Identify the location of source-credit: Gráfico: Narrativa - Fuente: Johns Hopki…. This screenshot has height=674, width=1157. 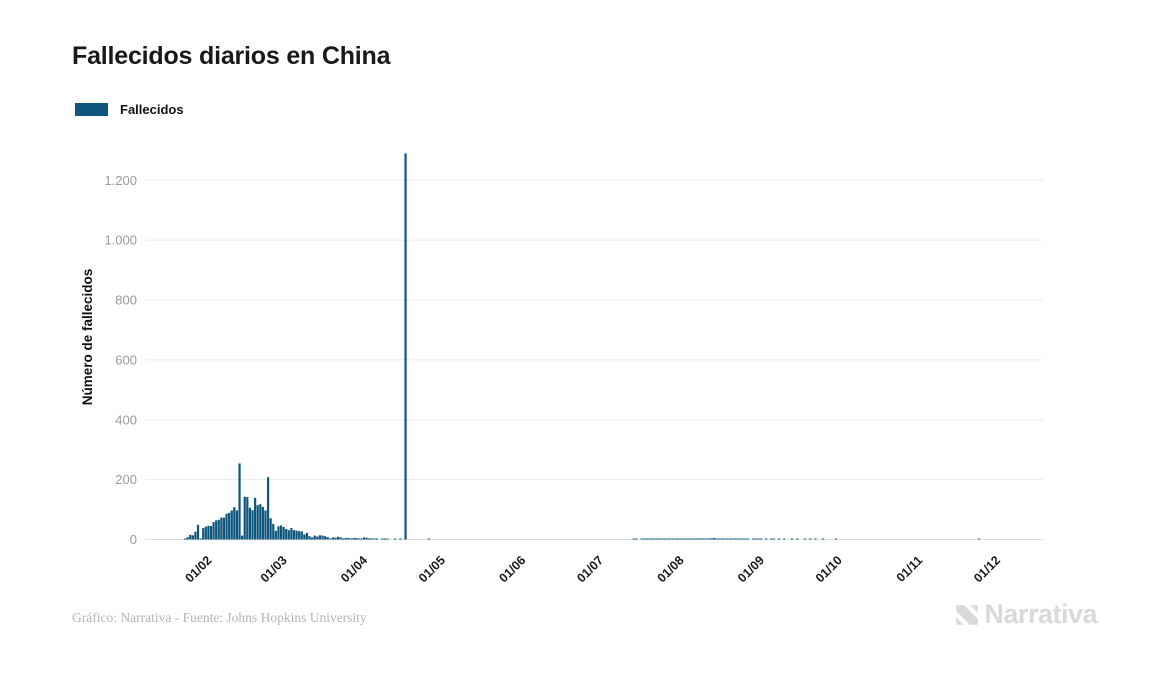
(219, 617).